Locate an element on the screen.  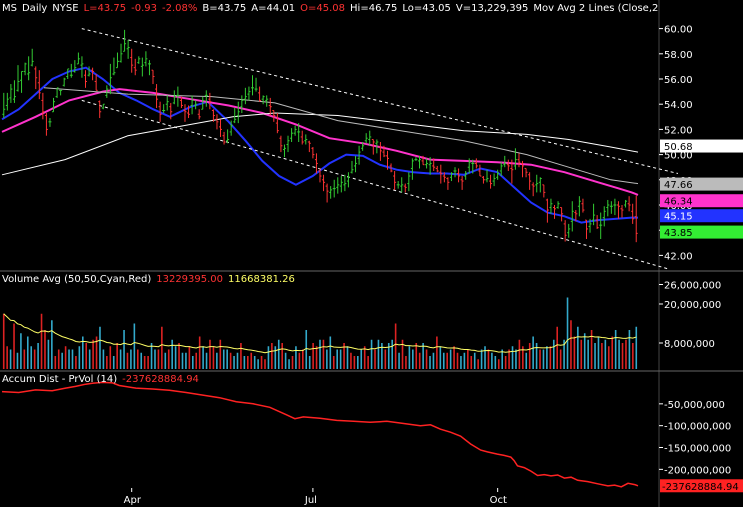
price-badge-label: 47.66 is located at coordinates (678, 185).